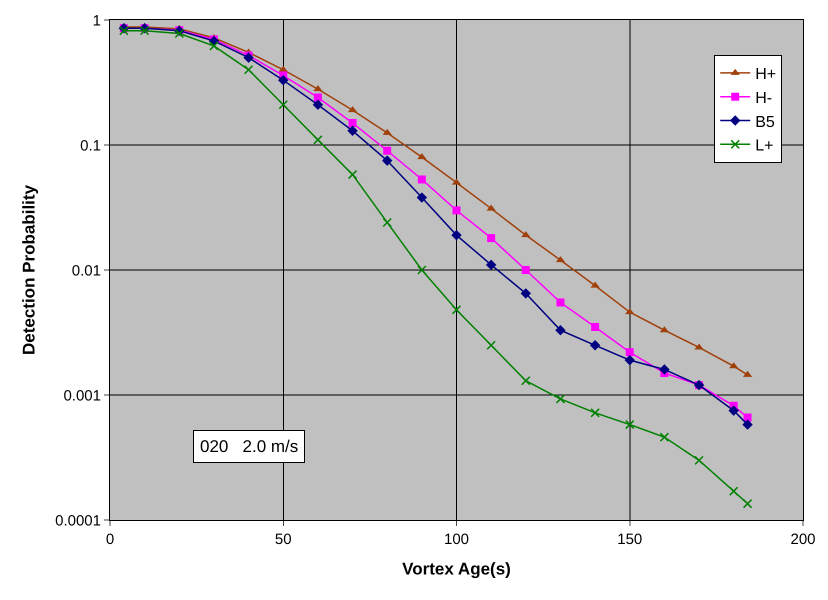 The height and width of the screenshot is (600, 828). Describe the element at coordinates (764, 146) in the screenshot. I see `legend-label: L+` at that location.